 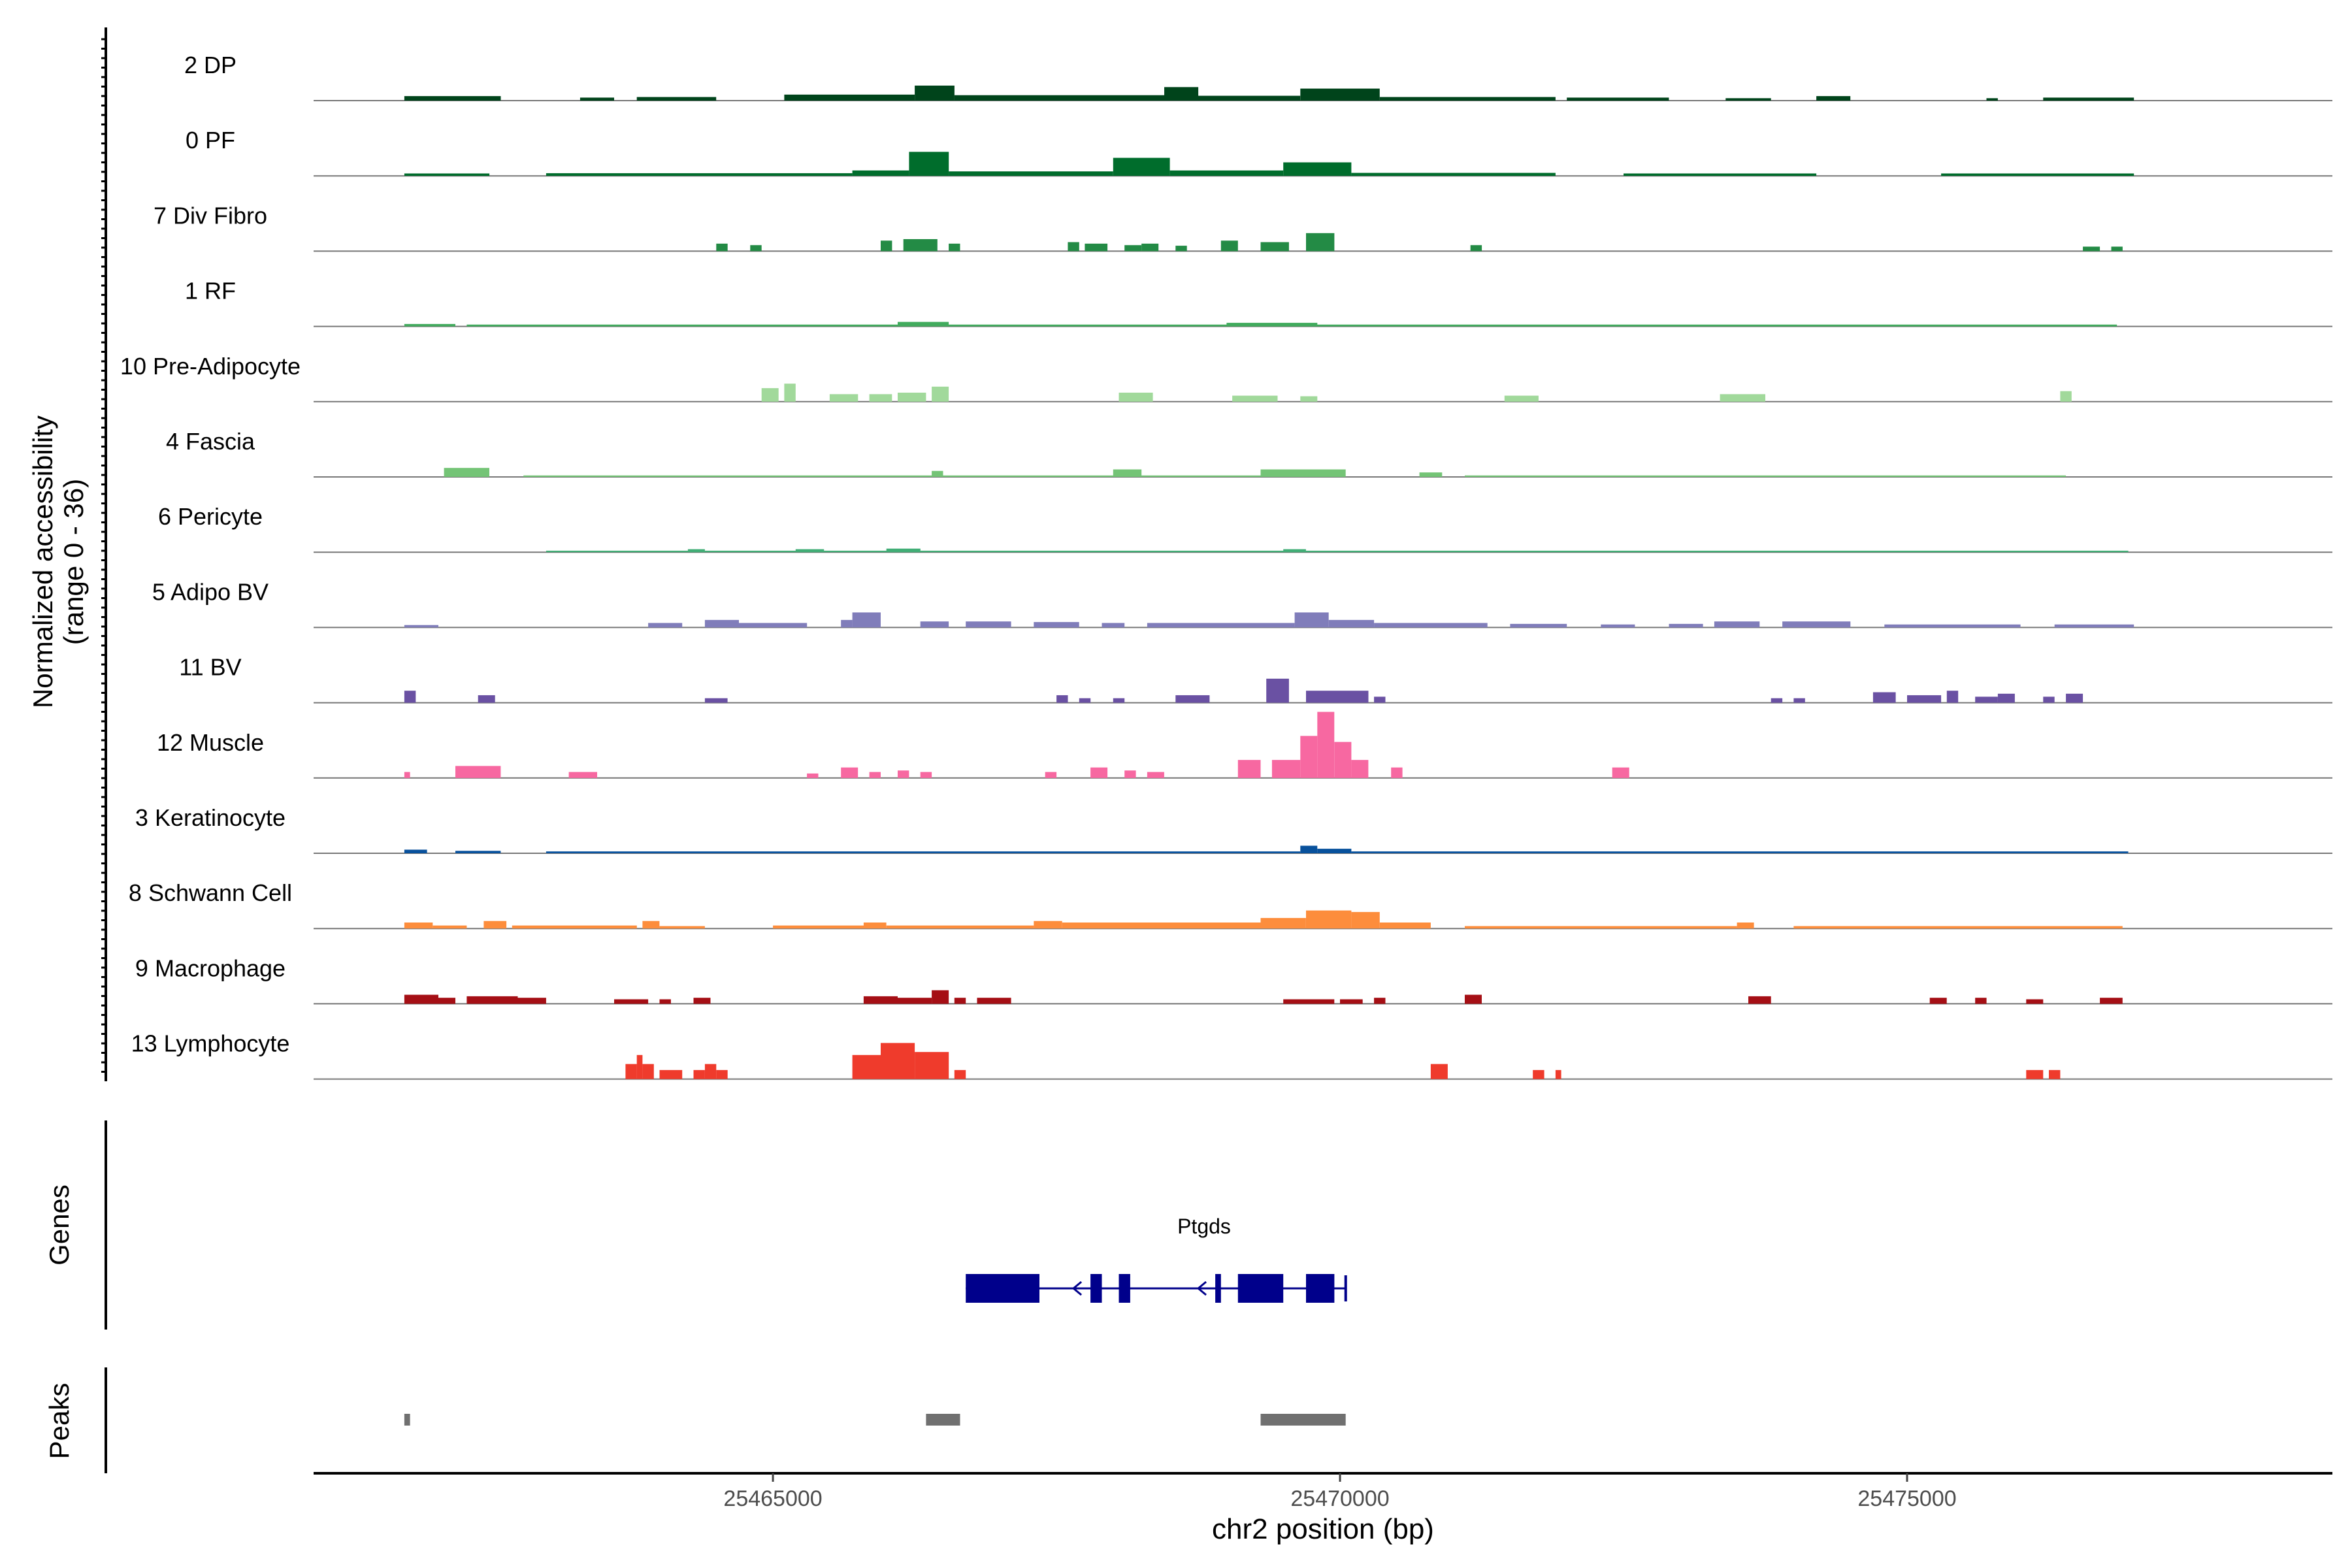 I want to click on track-label: 9 Macrophage, so click(x=210, y=968).